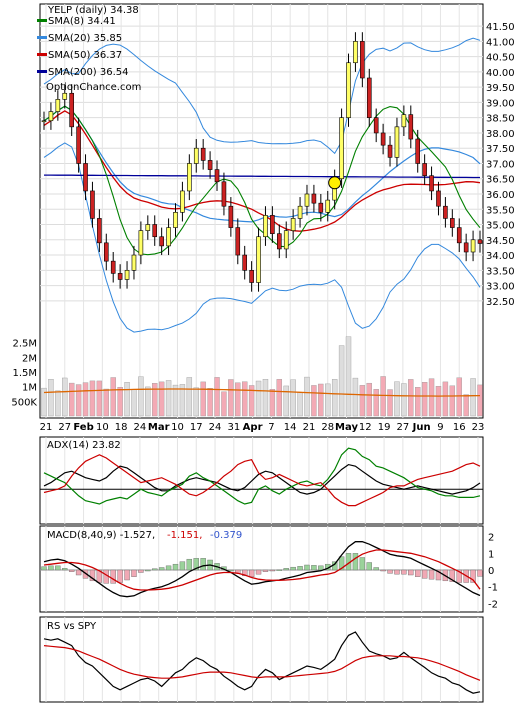 The image size is (526, 706). Describe the element at coordinates (262, 480) in the screenshot. I see `adx-series--di` at that location.